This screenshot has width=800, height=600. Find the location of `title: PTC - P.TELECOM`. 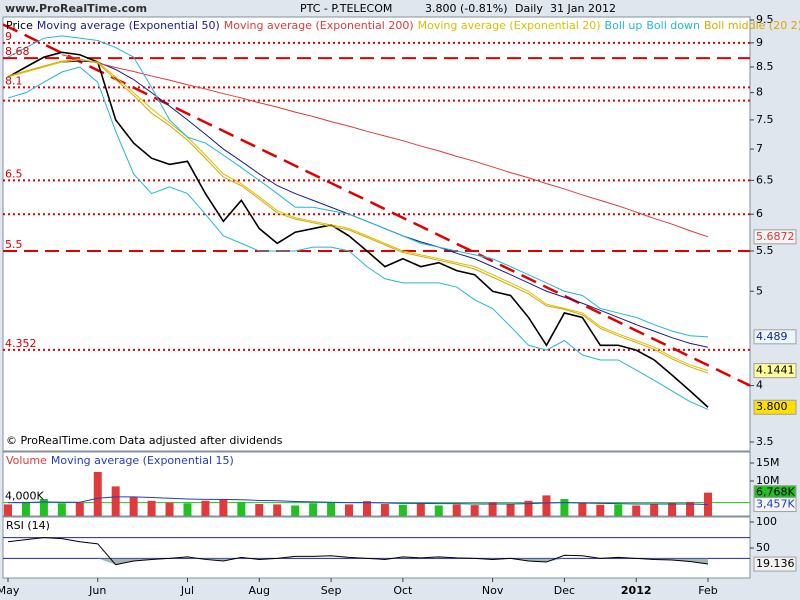

title: PTC - P.TELECOM is located at coordinates (346, 8).